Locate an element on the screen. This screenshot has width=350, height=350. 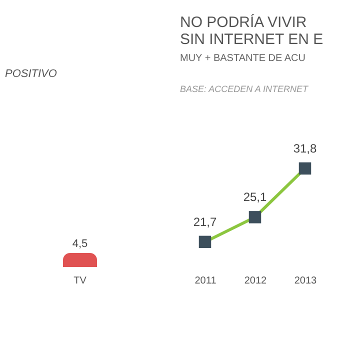
data-label: 25,1 is located at coordinates (255, 197).